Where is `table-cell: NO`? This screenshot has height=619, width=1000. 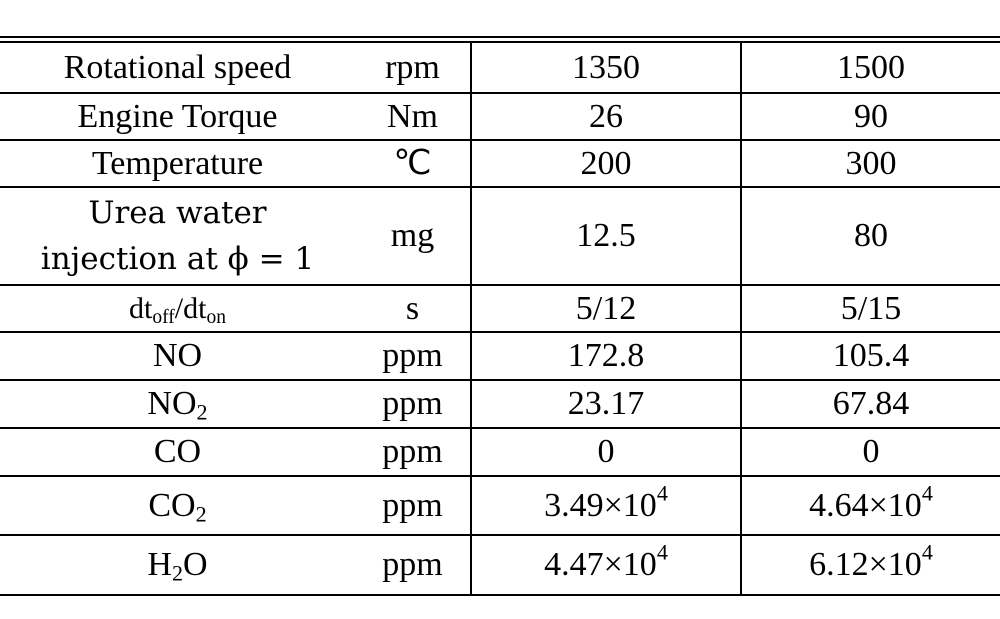
table-cell: NO is located at coordinates (177, 355).